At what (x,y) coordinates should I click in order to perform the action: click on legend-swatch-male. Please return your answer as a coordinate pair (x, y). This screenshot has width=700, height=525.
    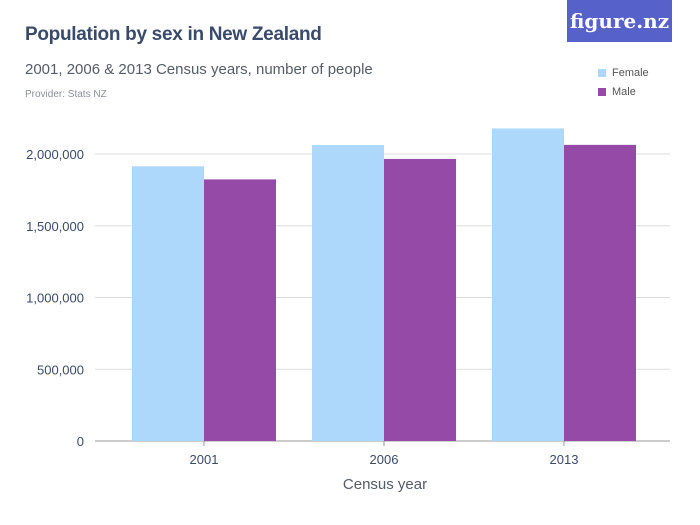
    Looking at the image, I should click on (602, 92).